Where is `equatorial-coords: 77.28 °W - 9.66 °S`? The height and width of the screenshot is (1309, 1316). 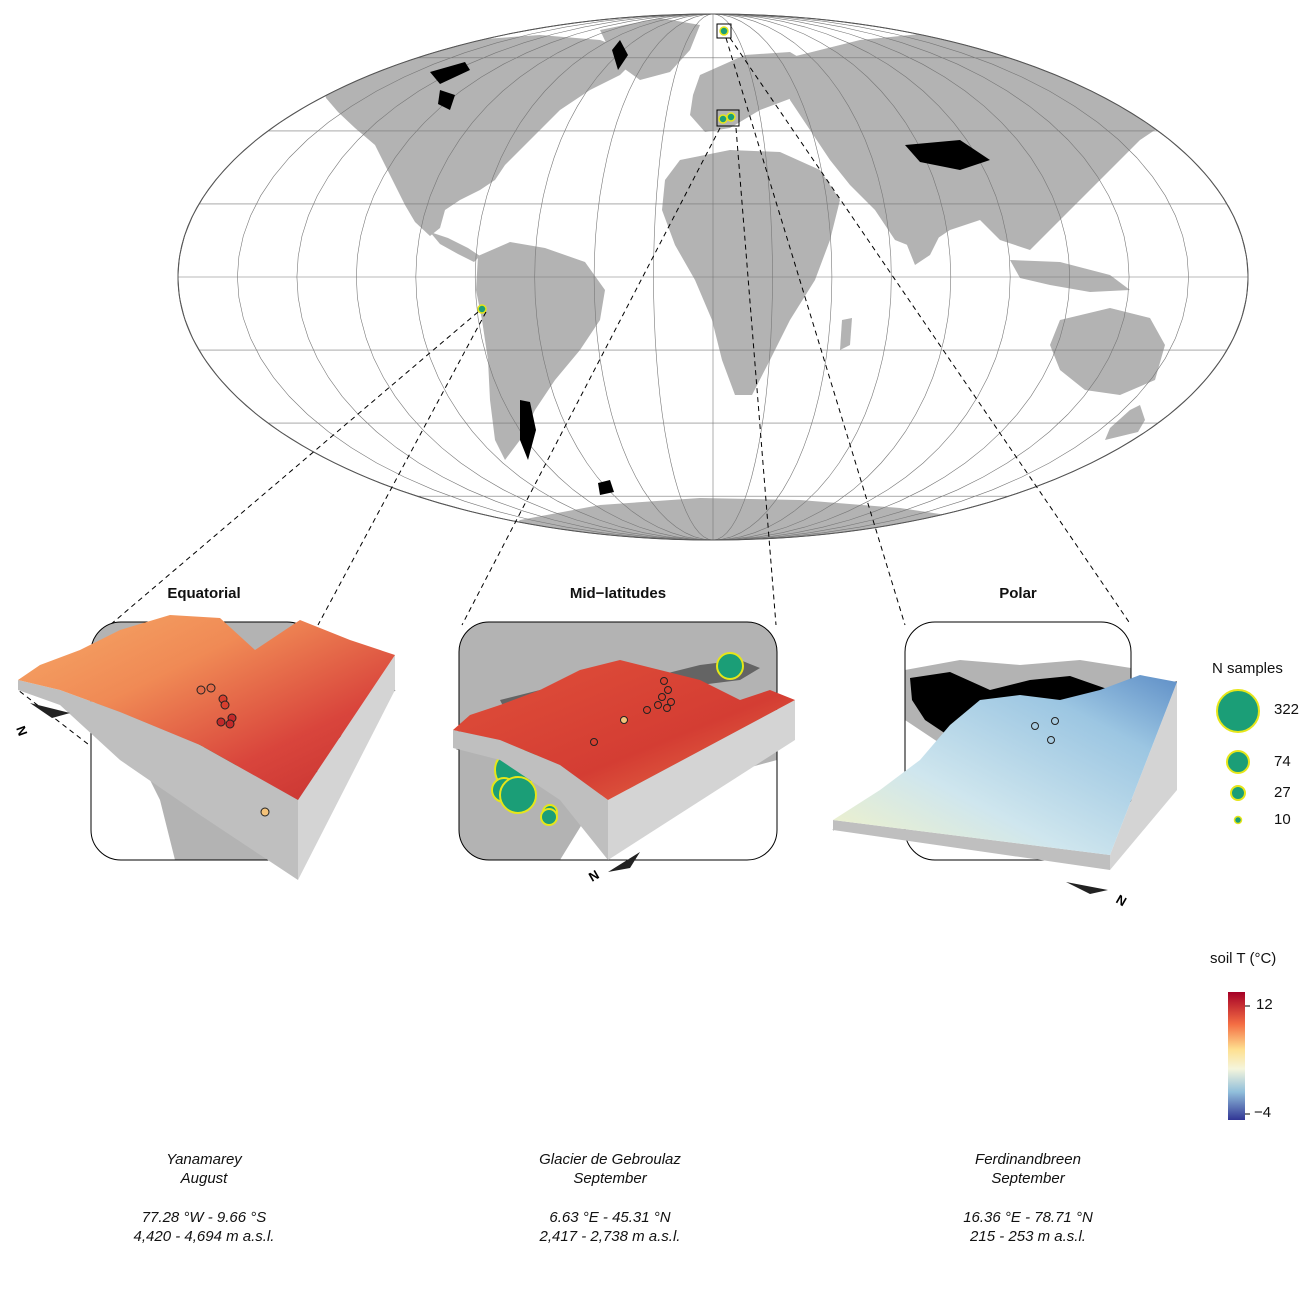 equatorial-coords: 77.28 °W - 9.66 °S is located at coordinates (204, 1217).